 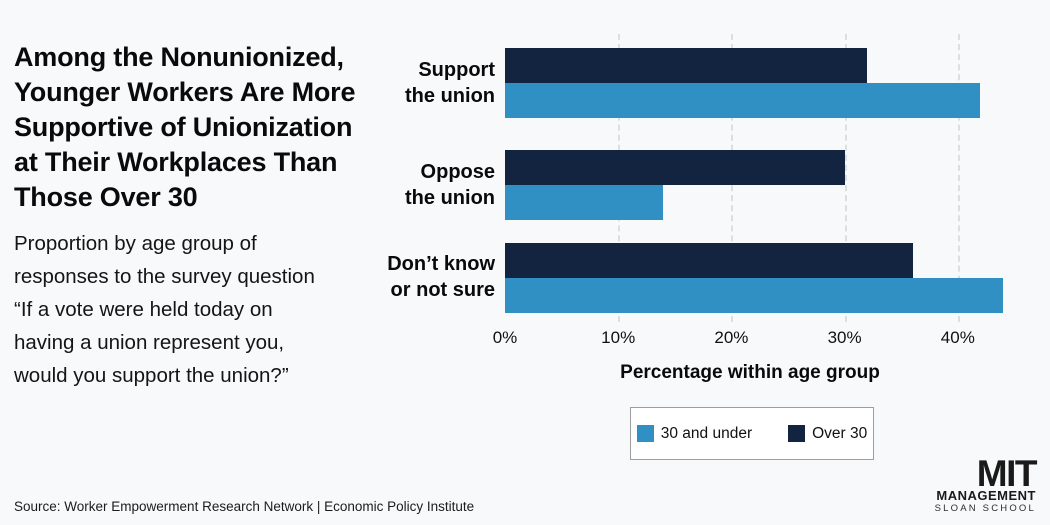 What do you see at coordinates (412, 277) in the screenshot?
I see `category-label-dont-know: Don’t know or not sure` at bounding box center [412, 277].